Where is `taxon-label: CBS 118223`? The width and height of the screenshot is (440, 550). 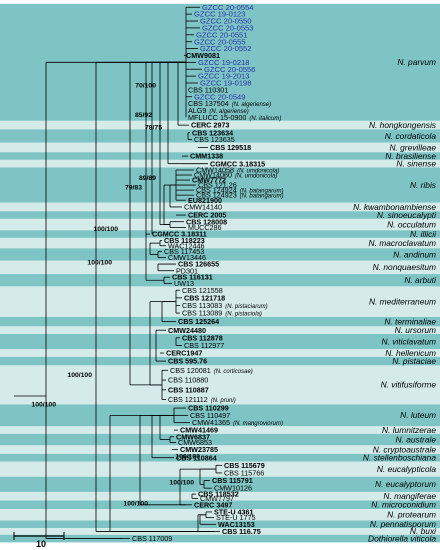 taxon-label: CBS 118223 is located at coordinates (184, 240).